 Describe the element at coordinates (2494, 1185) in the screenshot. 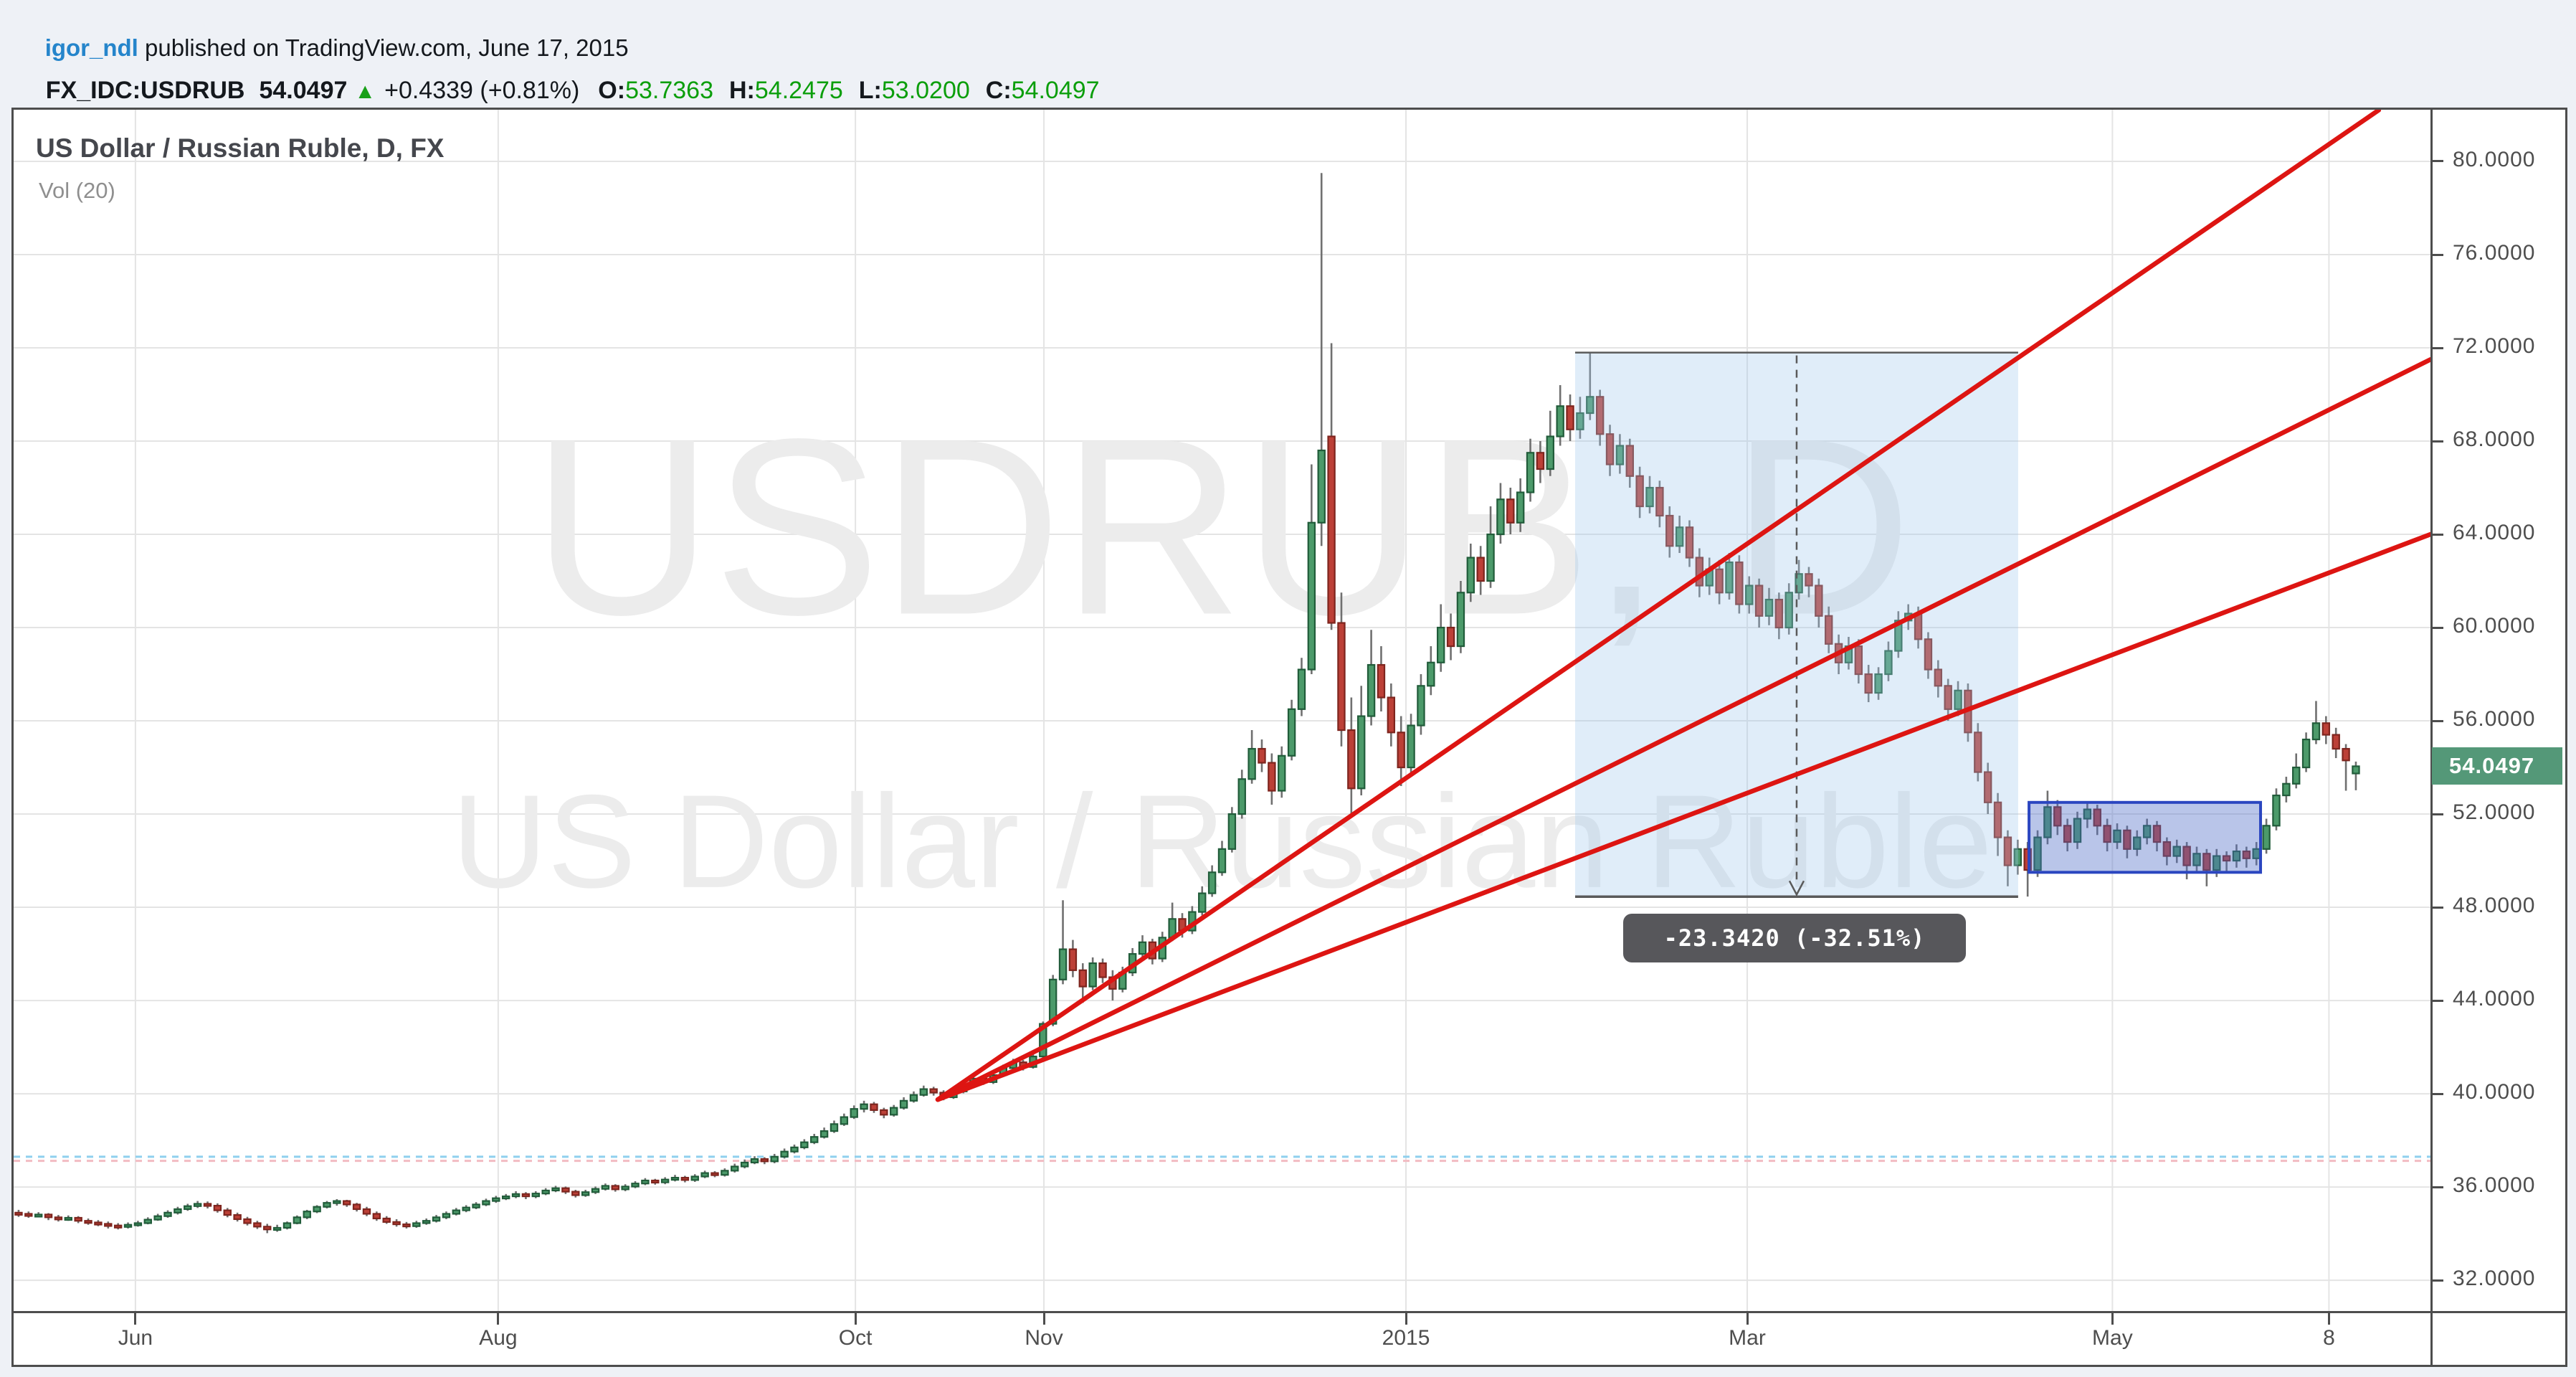

I see `price-axis-label: 36.0000` at that location.